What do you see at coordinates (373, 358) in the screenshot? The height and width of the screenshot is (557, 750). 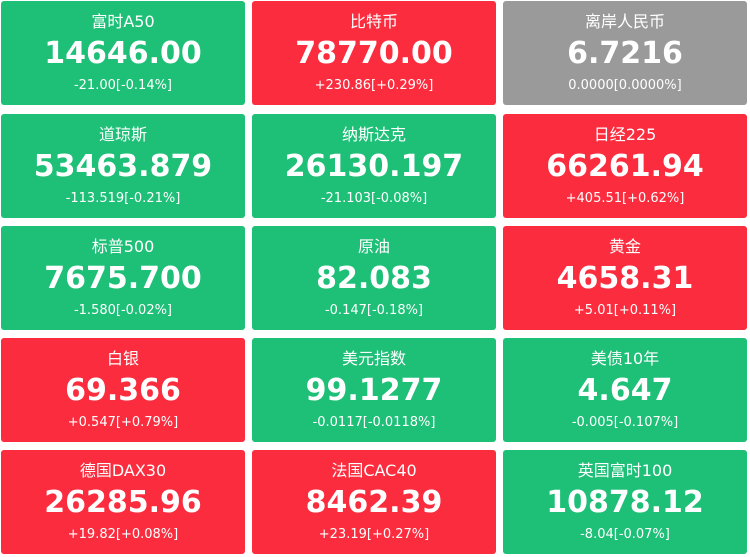 I see `quote-name: 美元指数` at bounding box center [373, 358].